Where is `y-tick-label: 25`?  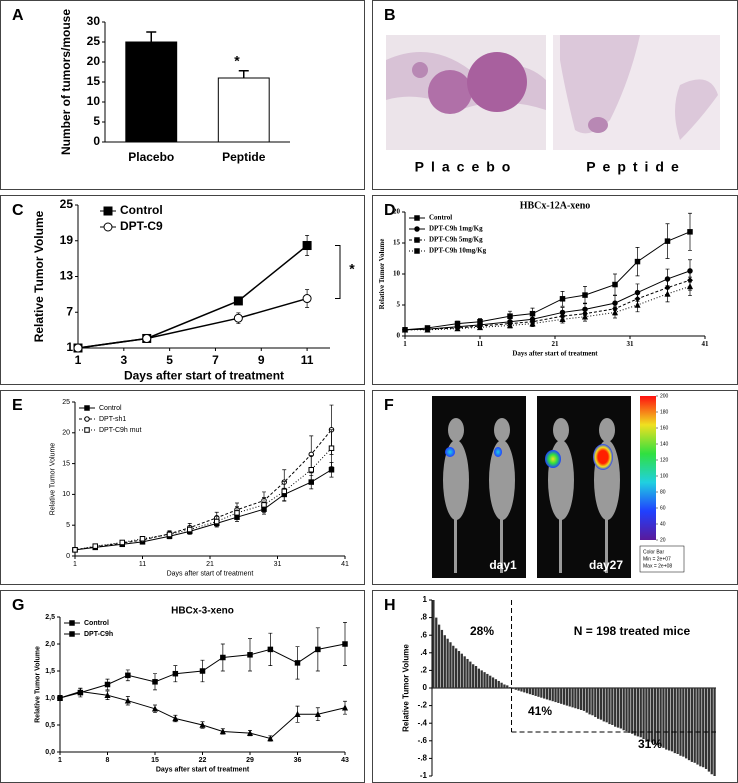 y-tick-label: 25 is located at coordinates (67, 204).